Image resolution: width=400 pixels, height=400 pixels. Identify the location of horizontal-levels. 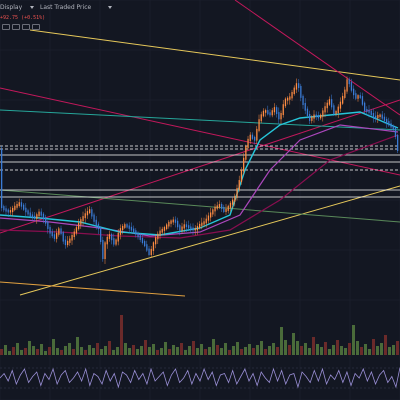
(200, 171).